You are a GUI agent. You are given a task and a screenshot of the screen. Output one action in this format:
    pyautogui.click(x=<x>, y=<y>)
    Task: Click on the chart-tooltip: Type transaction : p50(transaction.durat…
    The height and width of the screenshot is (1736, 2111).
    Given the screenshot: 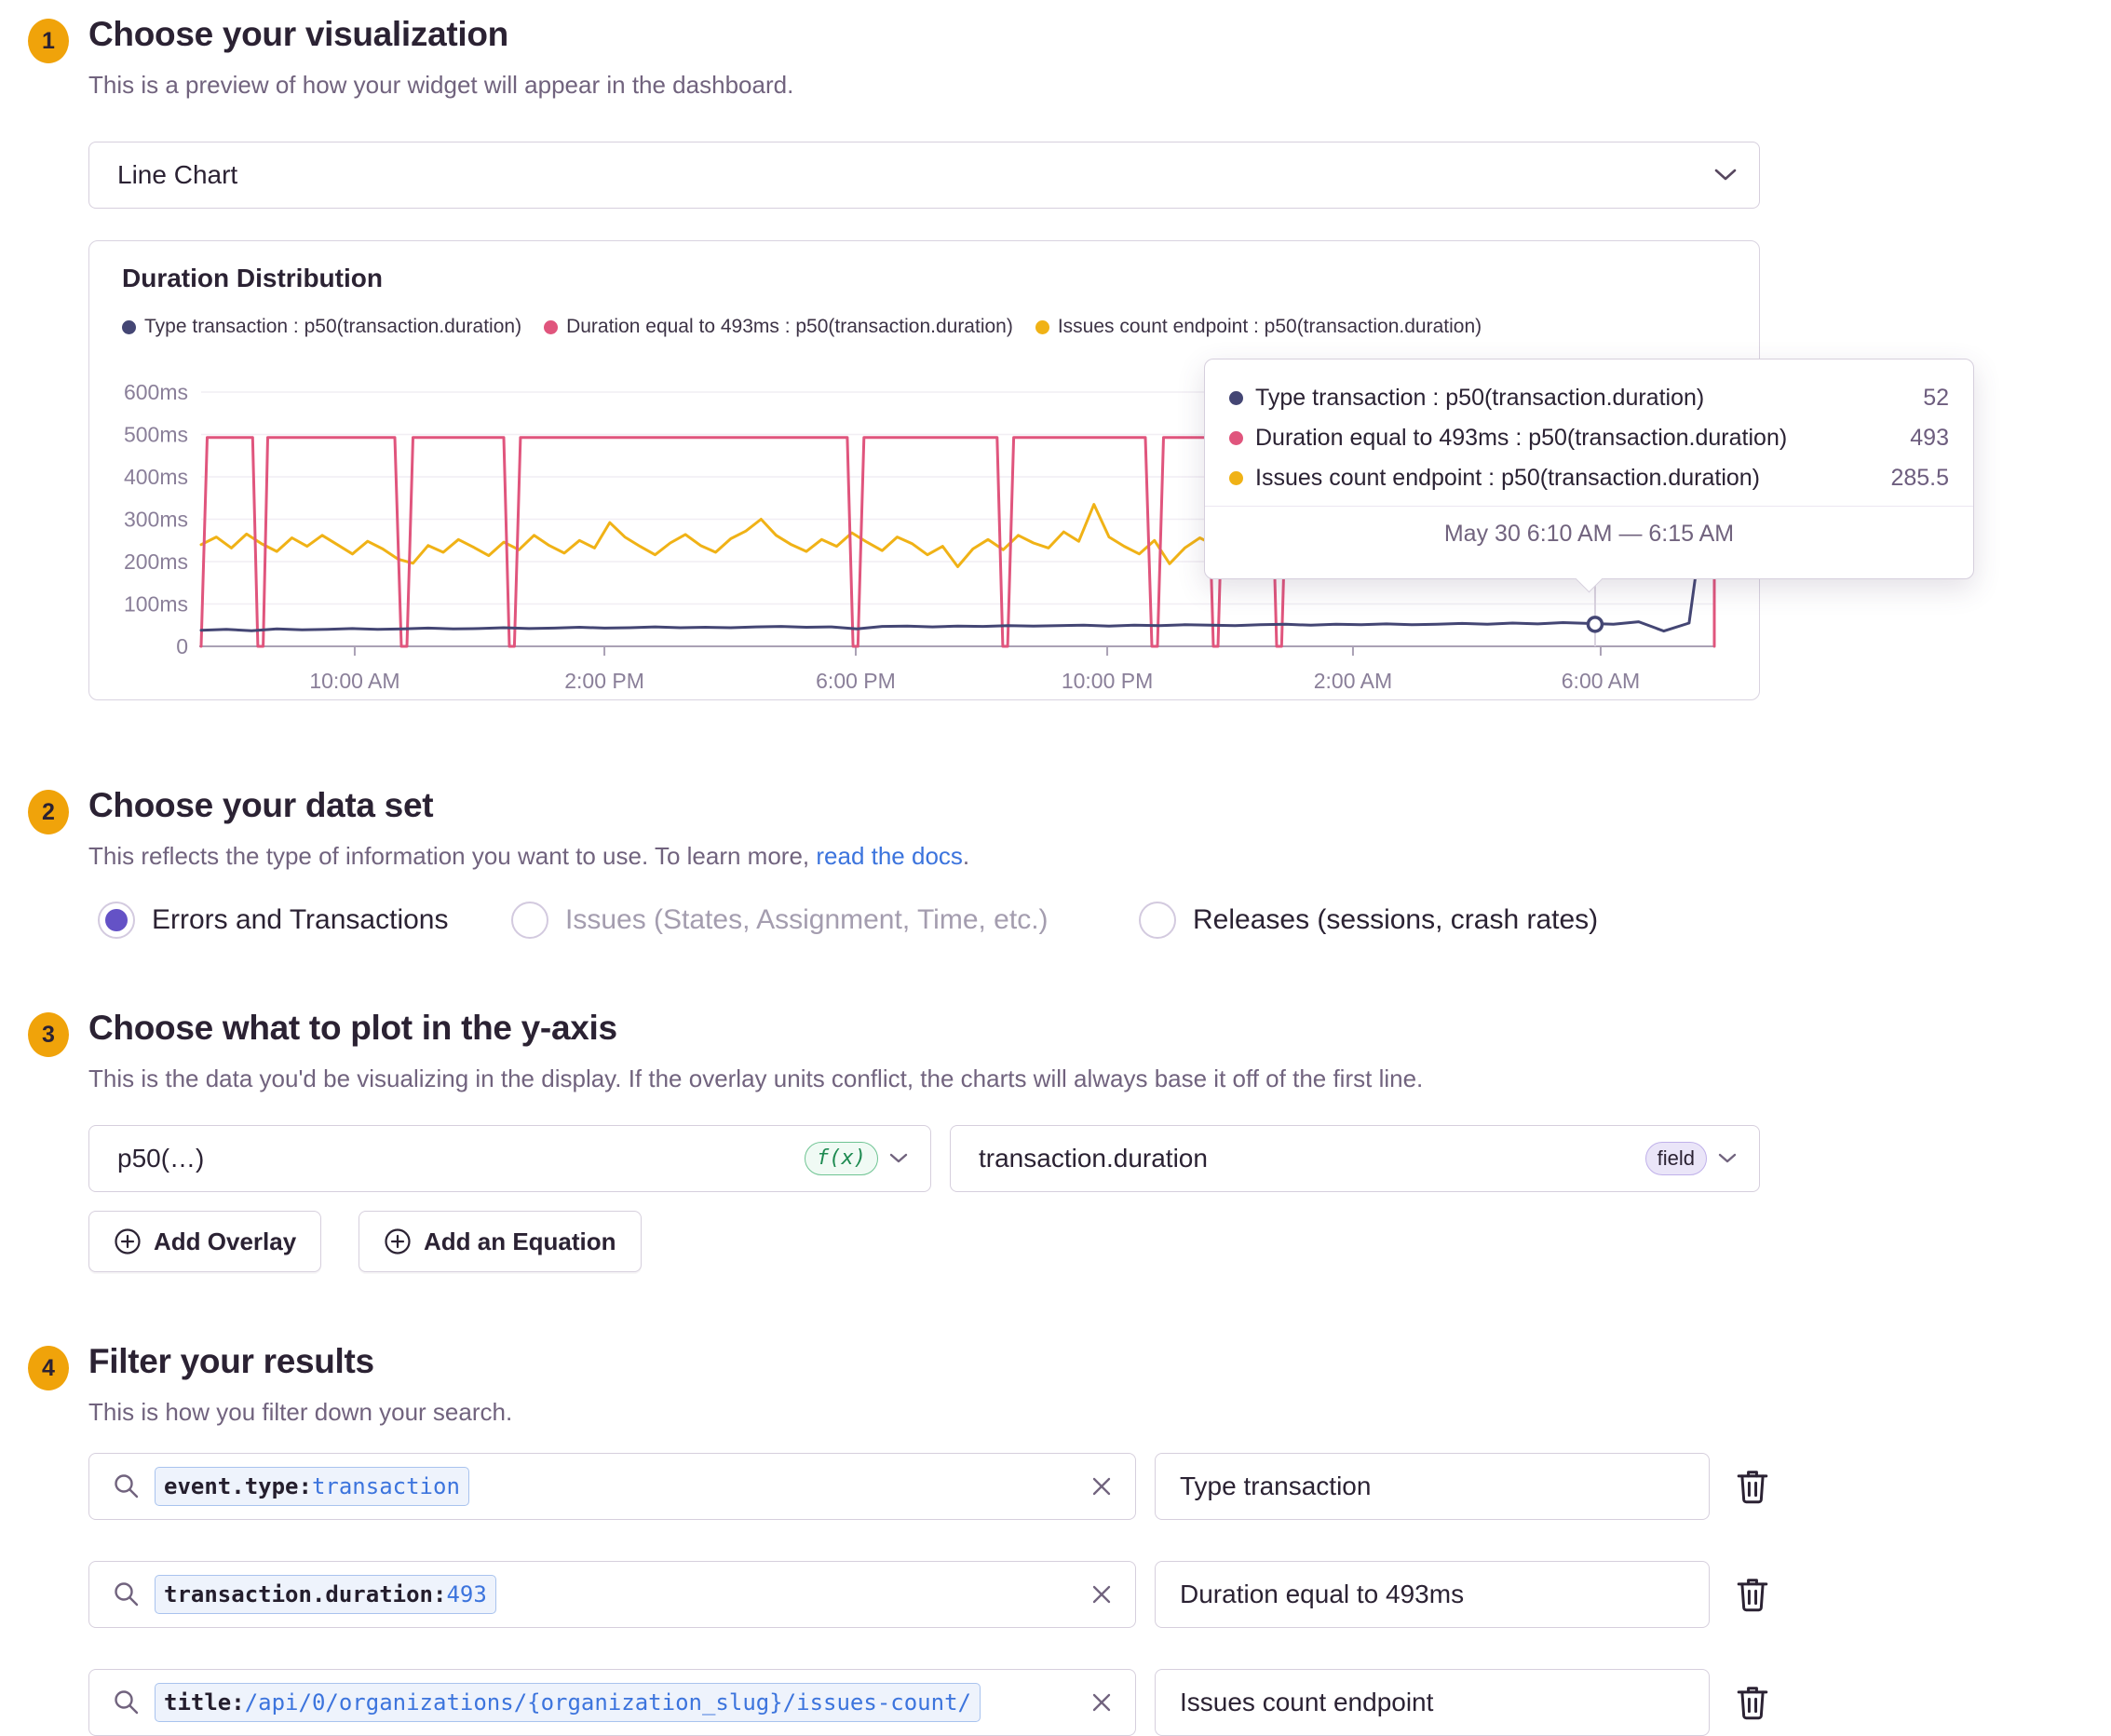 What is the action you would take?
    pyautogui.click(x=1589, y=476)
    